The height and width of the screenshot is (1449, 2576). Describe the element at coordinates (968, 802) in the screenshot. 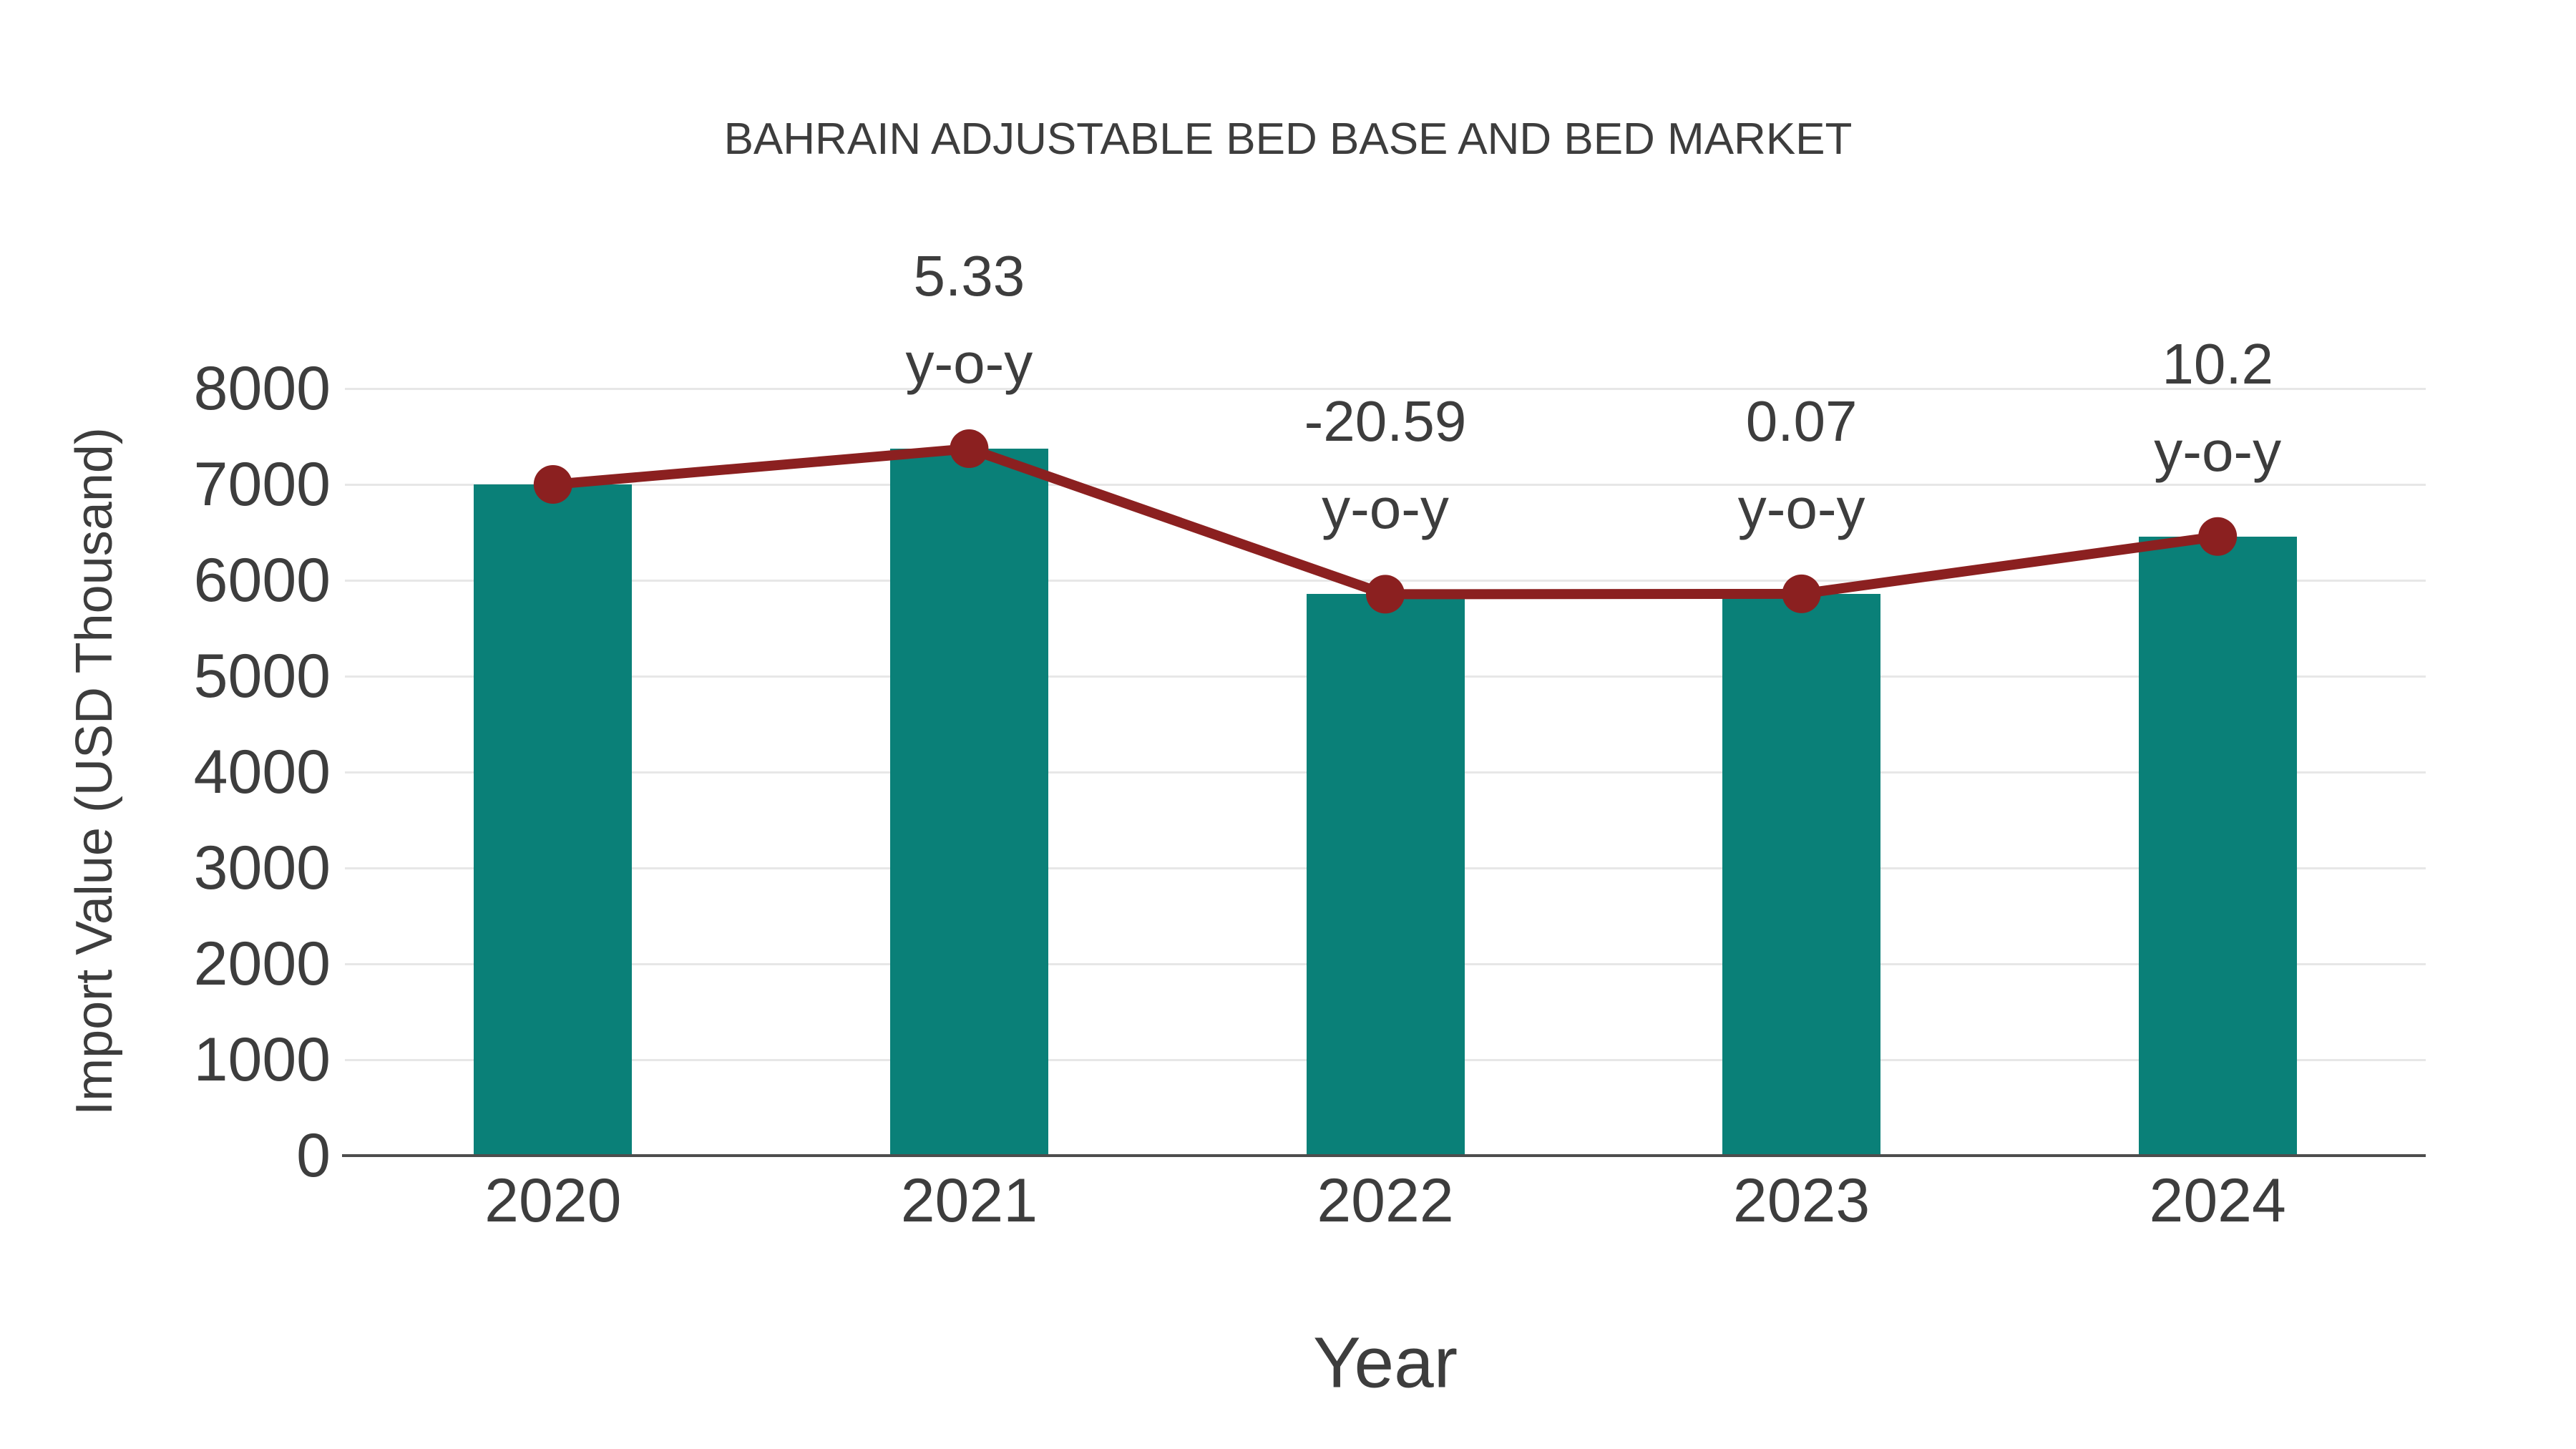

I see `bar-2021` at that location.